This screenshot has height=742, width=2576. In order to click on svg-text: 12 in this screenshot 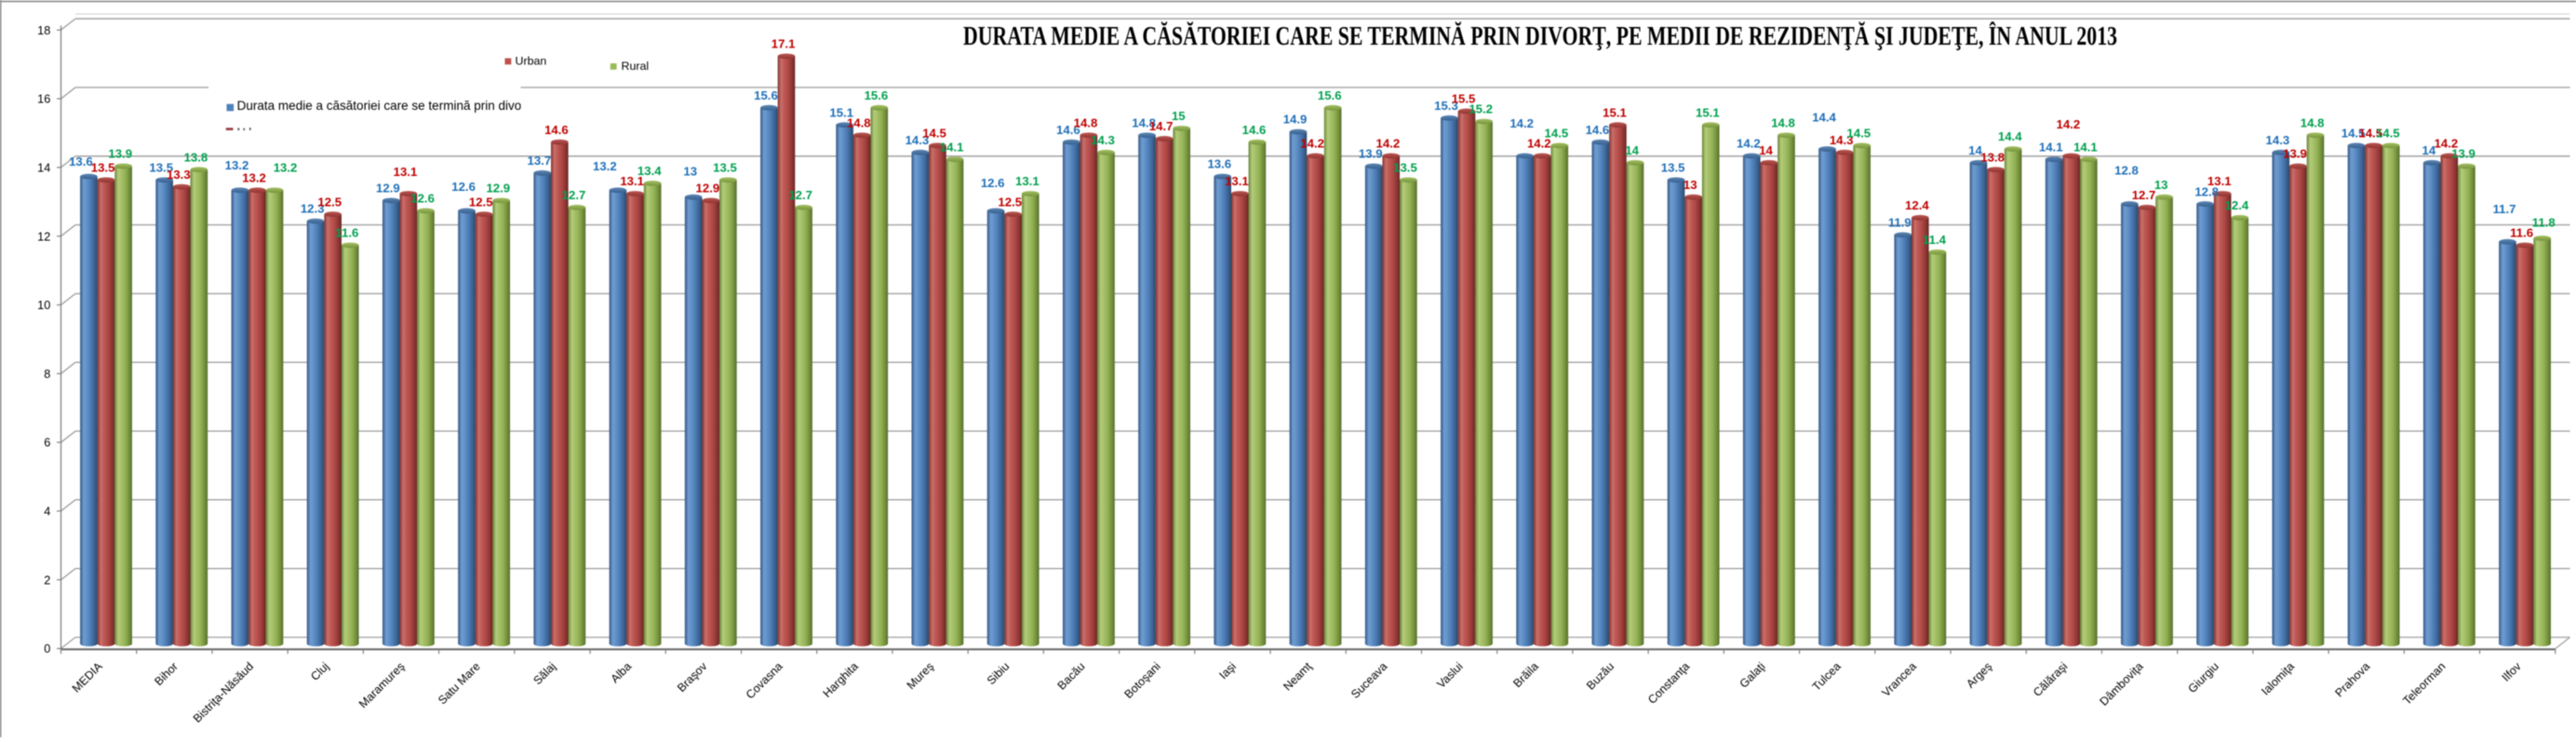, I will do `click(43, 236)`.